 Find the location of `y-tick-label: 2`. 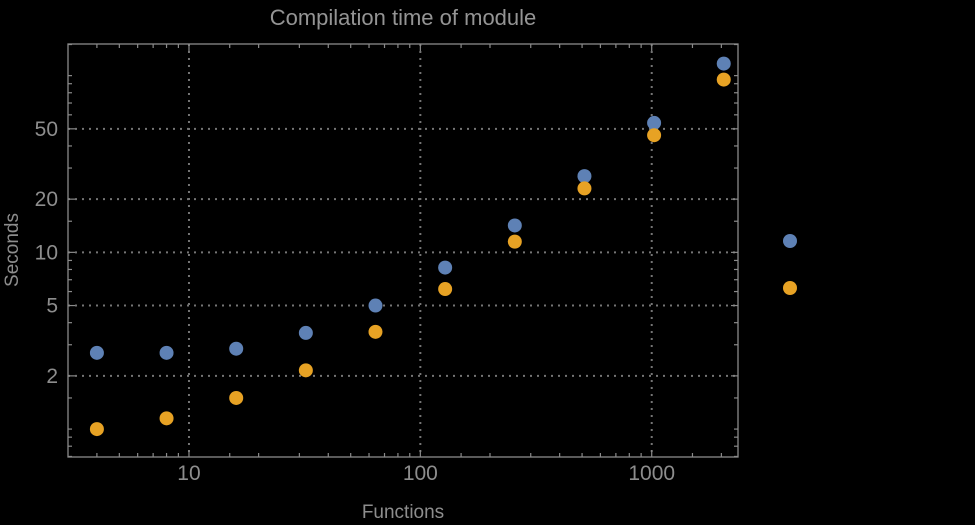

y-tick-label: 2 is located at coordinates (52, 376).